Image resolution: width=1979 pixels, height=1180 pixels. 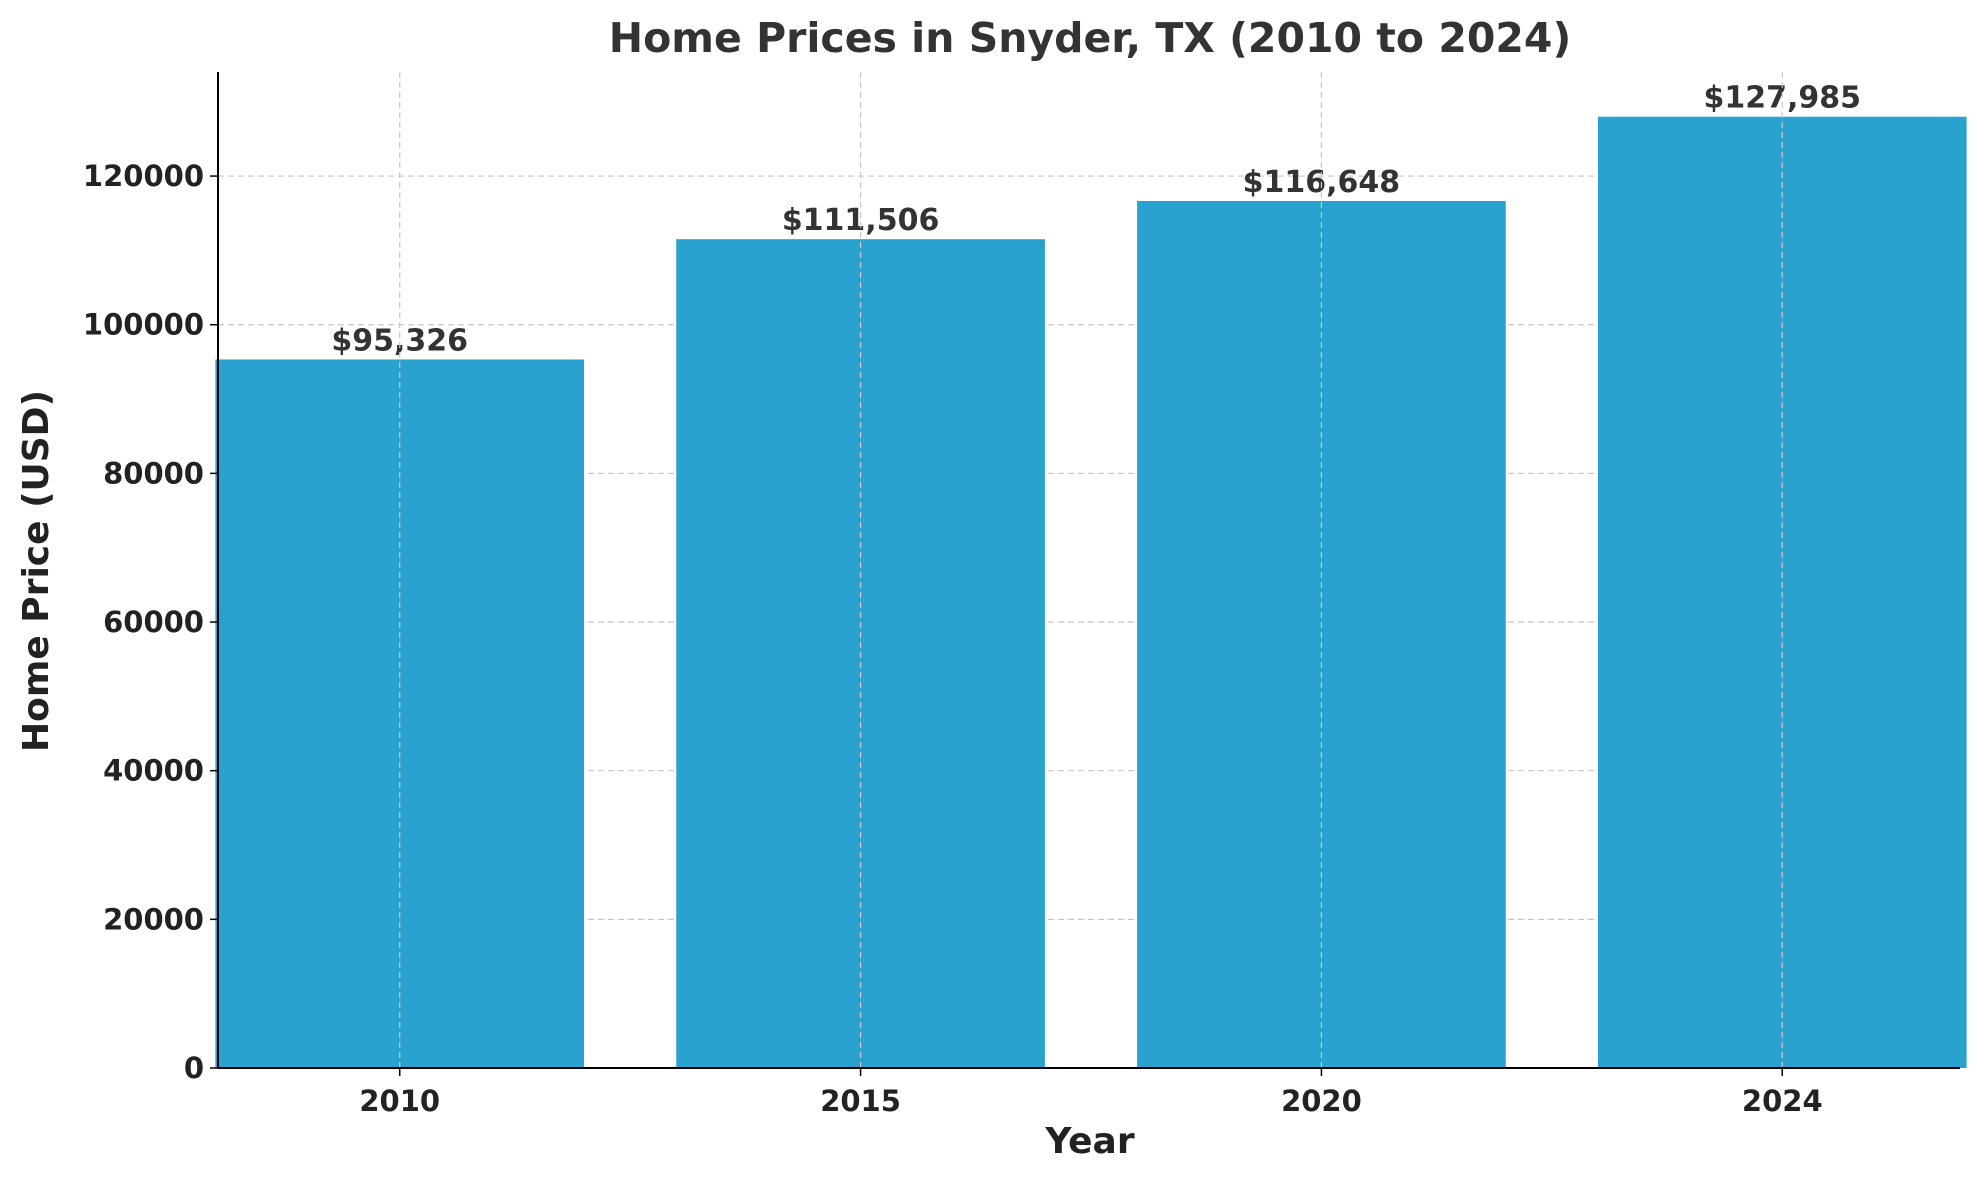 What do you see at coordinates (143, 176) in the screenshot?
I see `y-tick-label-6: 120000` at bounding box center [143, 176].